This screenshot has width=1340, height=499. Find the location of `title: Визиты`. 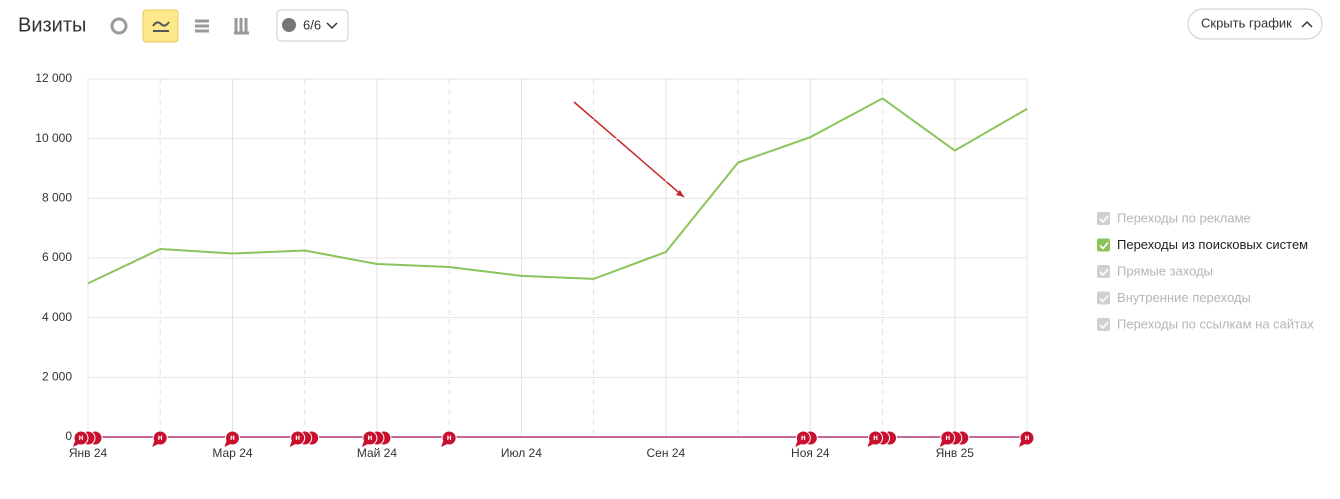

title: Визиты is located at coordinates (52, 25).